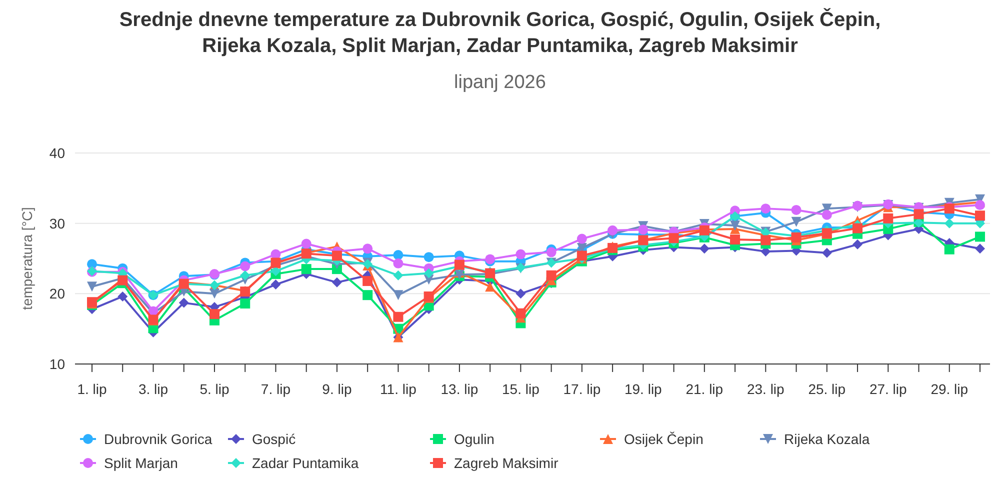  What do you see at coordinates (215, 389) in the screenshot?
I see `x-tick-label: 5. lip` at bounding box center [215, 389].